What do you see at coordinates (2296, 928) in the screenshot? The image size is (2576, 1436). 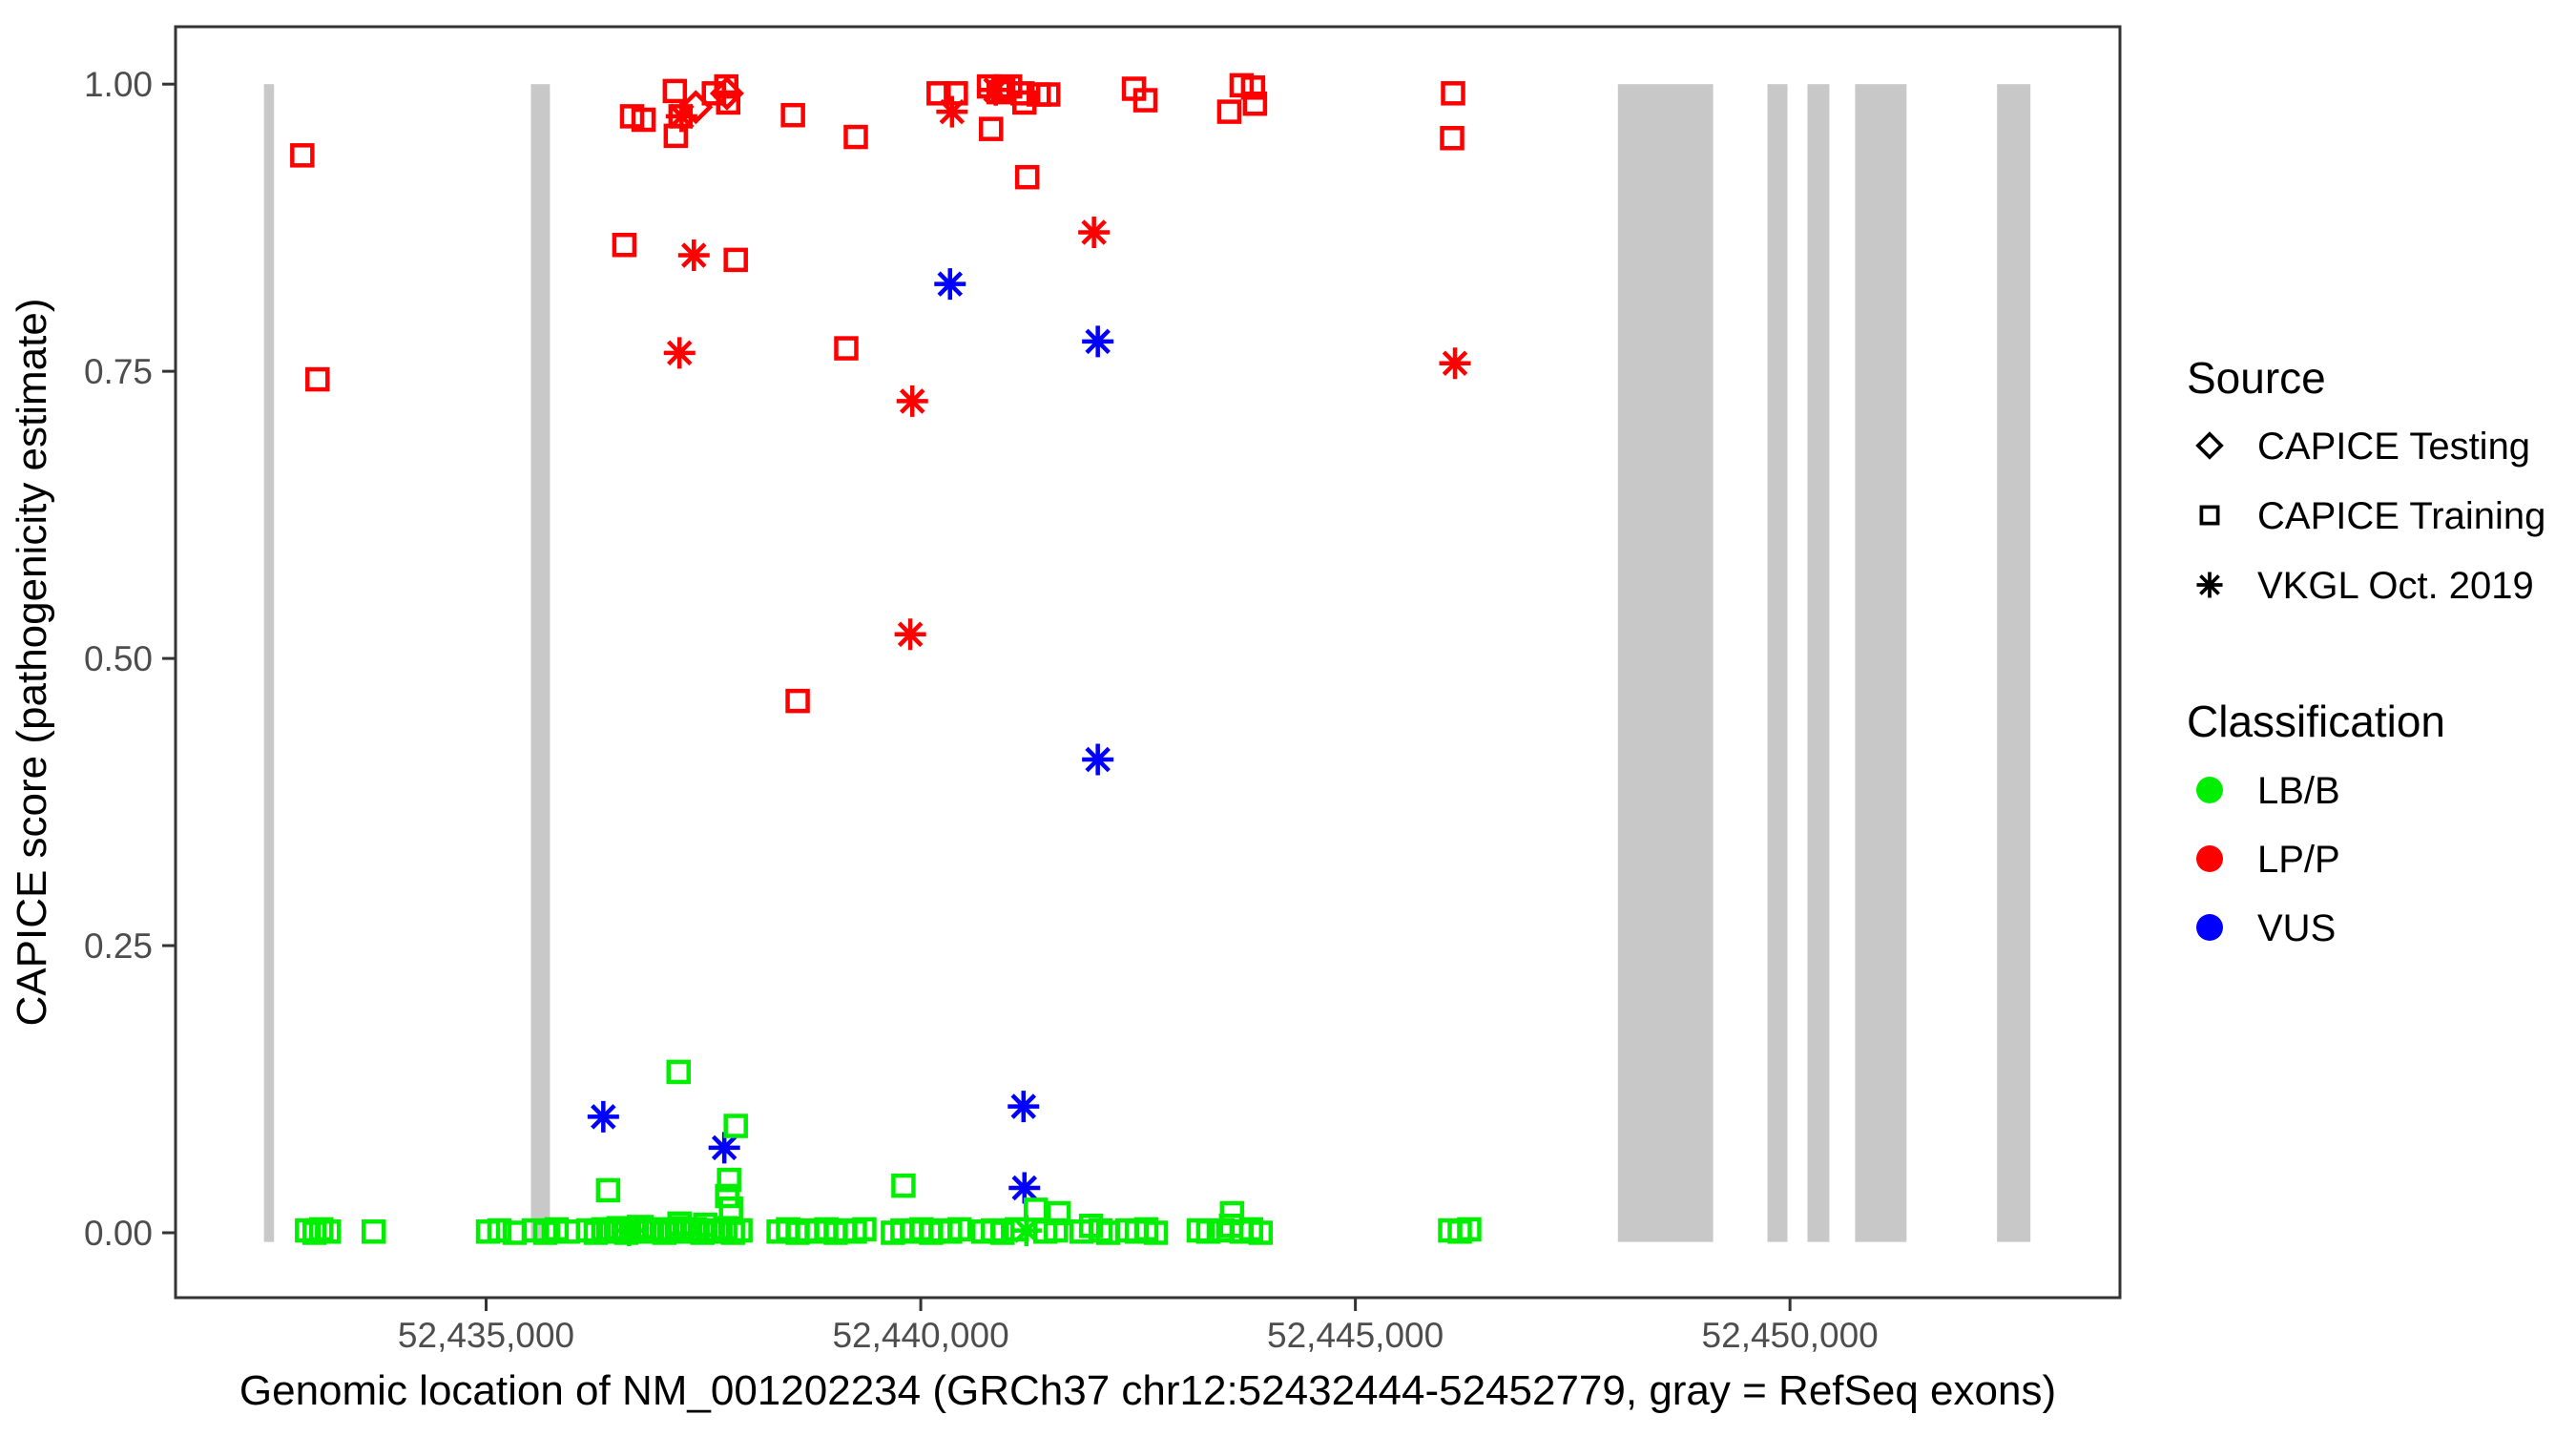 I see `legend-item-label: VUS` at bounding box center [2296, 928].